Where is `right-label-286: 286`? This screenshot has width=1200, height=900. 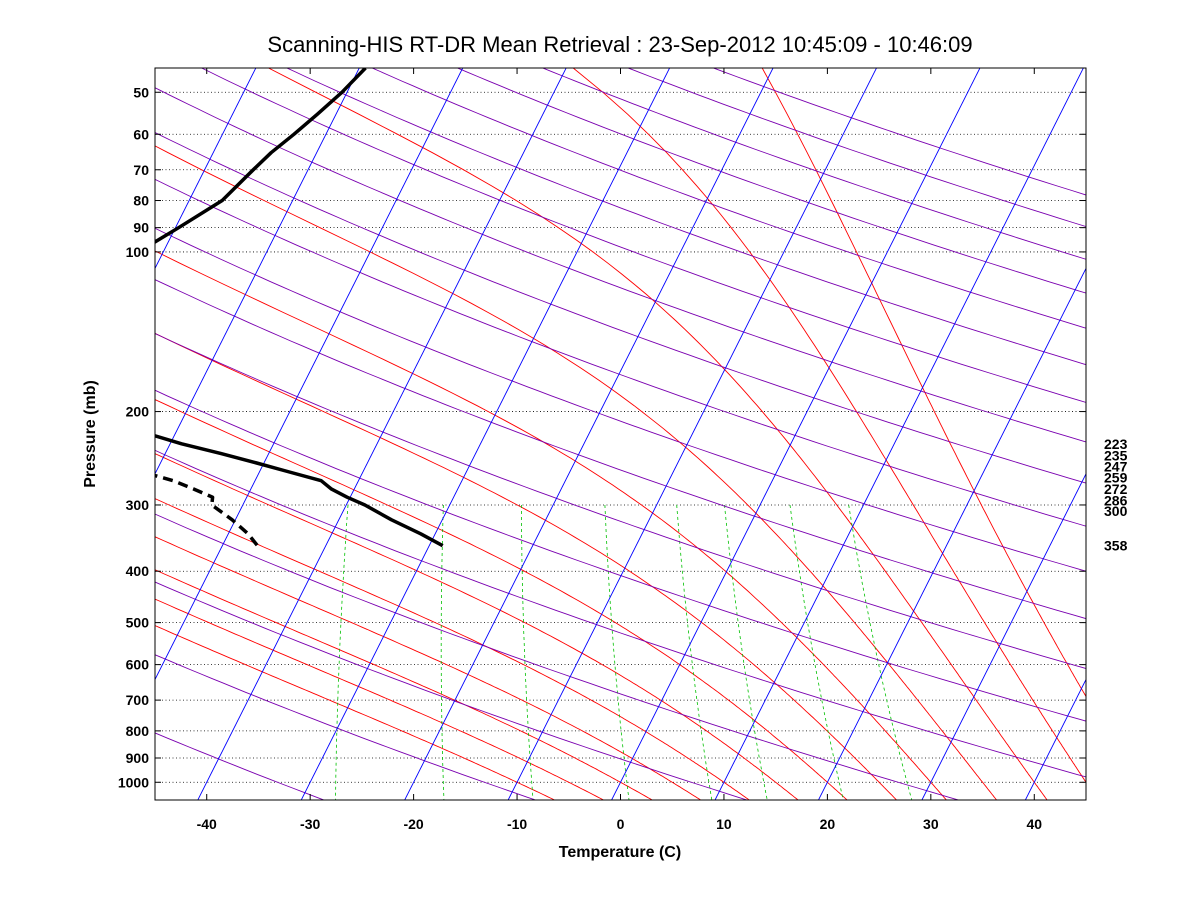 right-label-286: 286 is located at coordinates (1116, 500).